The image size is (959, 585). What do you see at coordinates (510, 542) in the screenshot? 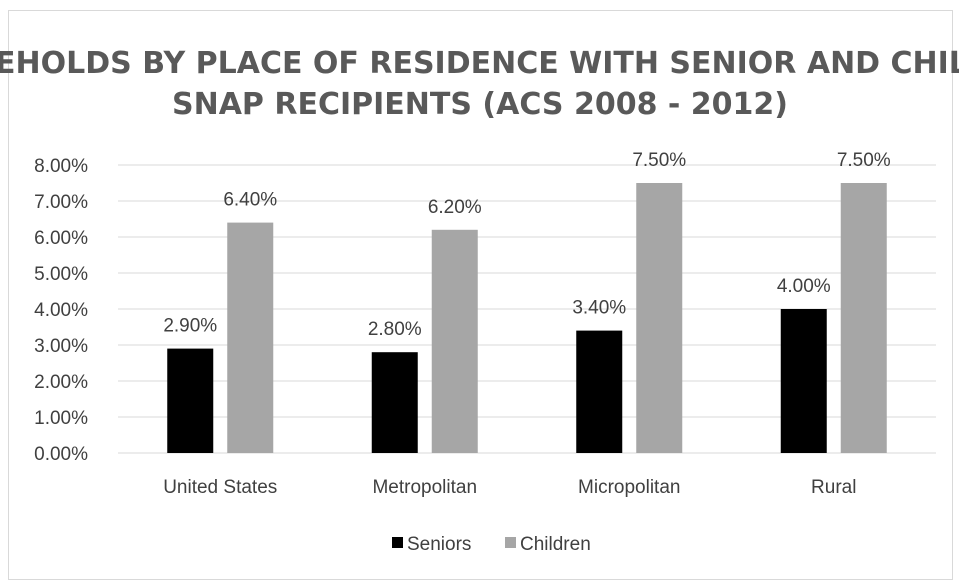
I see `legend-swatch-children` at bounding box center [510, 542].